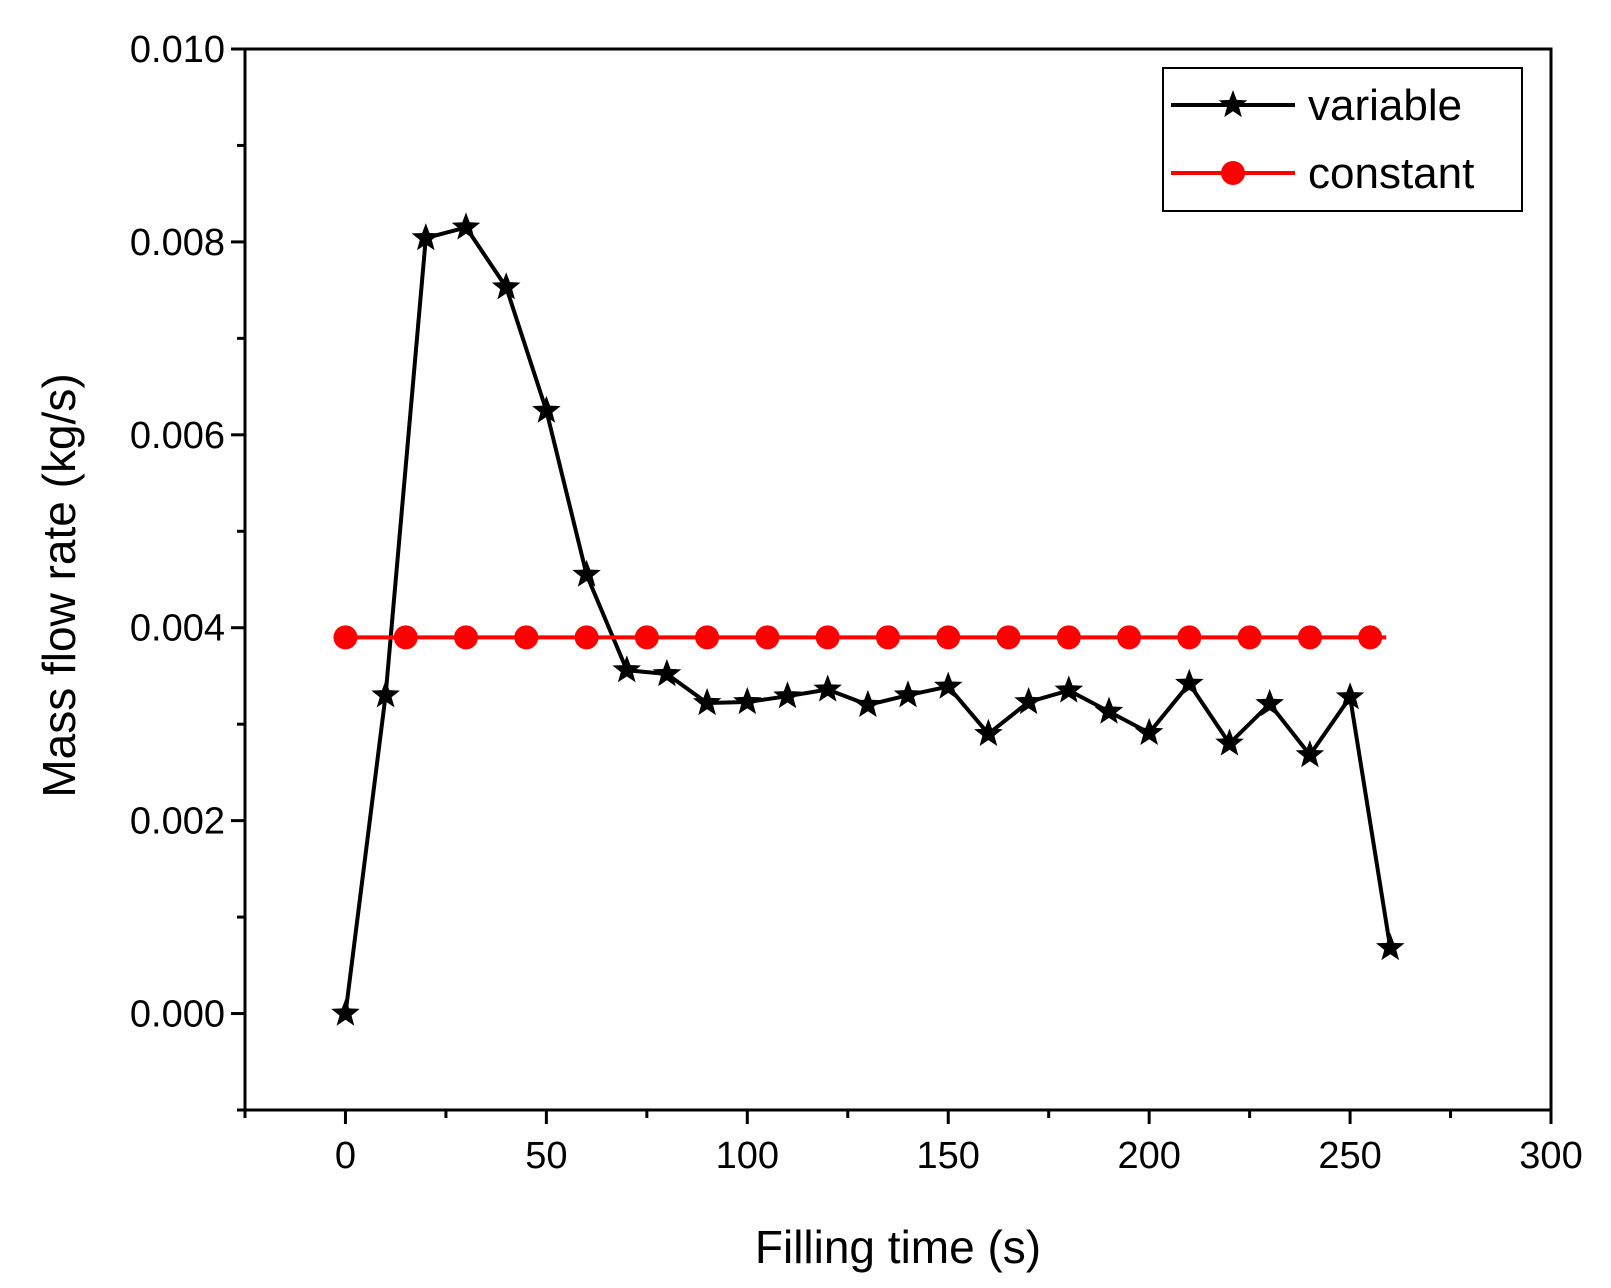 The image size is (1611, 1288). I want to click on x-tick-label: 0, so click(345, 1156).